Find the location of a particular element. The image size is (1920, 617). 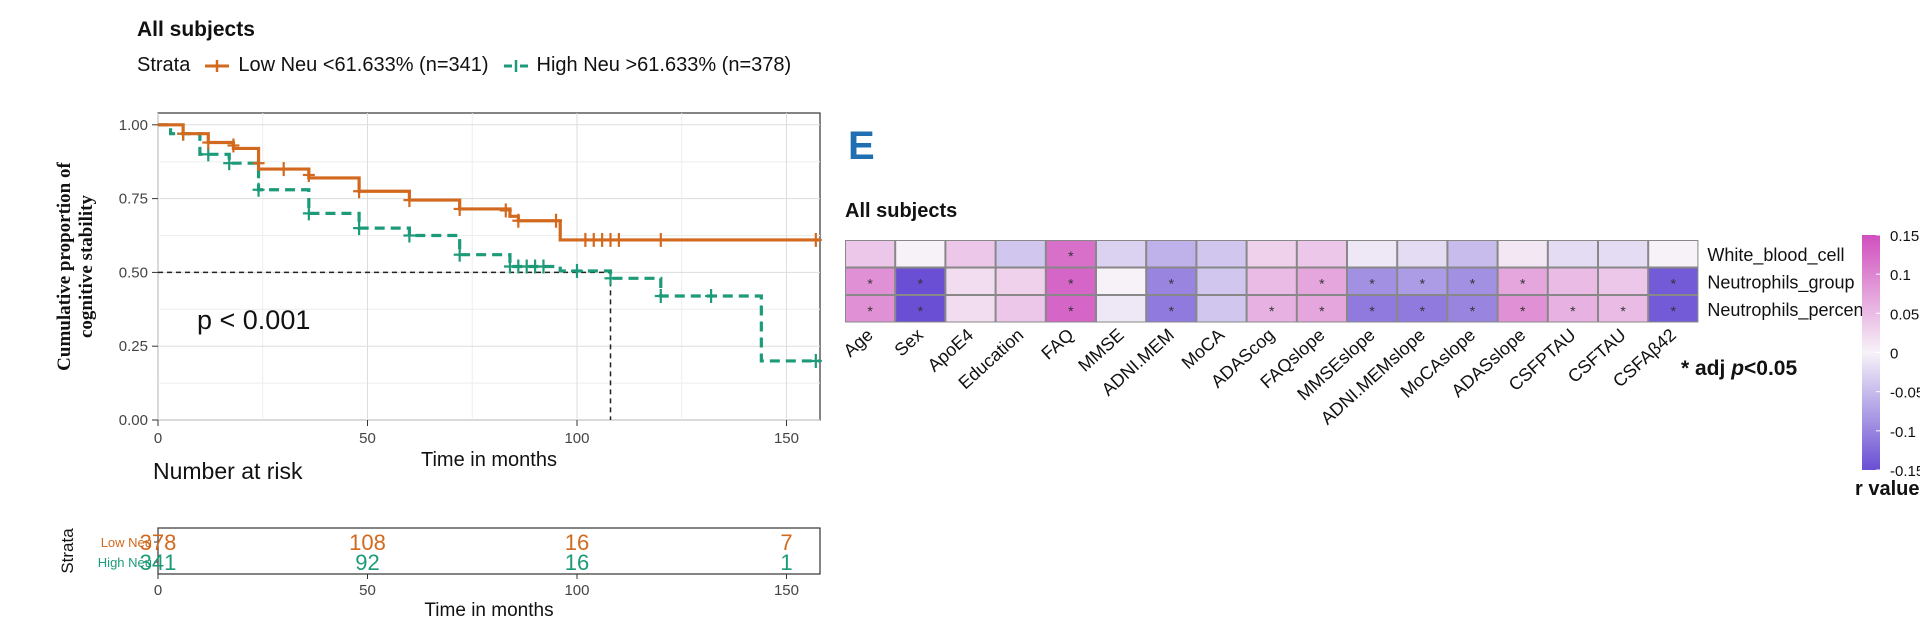

legend-item-low-neu: Low Neu <61.633% (n=341) is located at coordinates (346, 65).